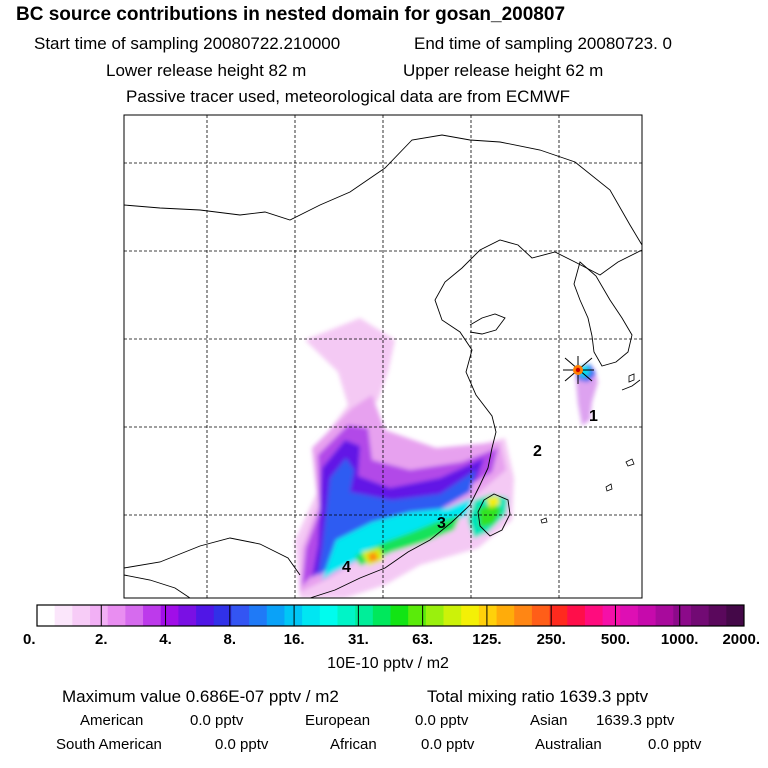  I want to click on colorbar-tick-label: 4., so click(165, 639).